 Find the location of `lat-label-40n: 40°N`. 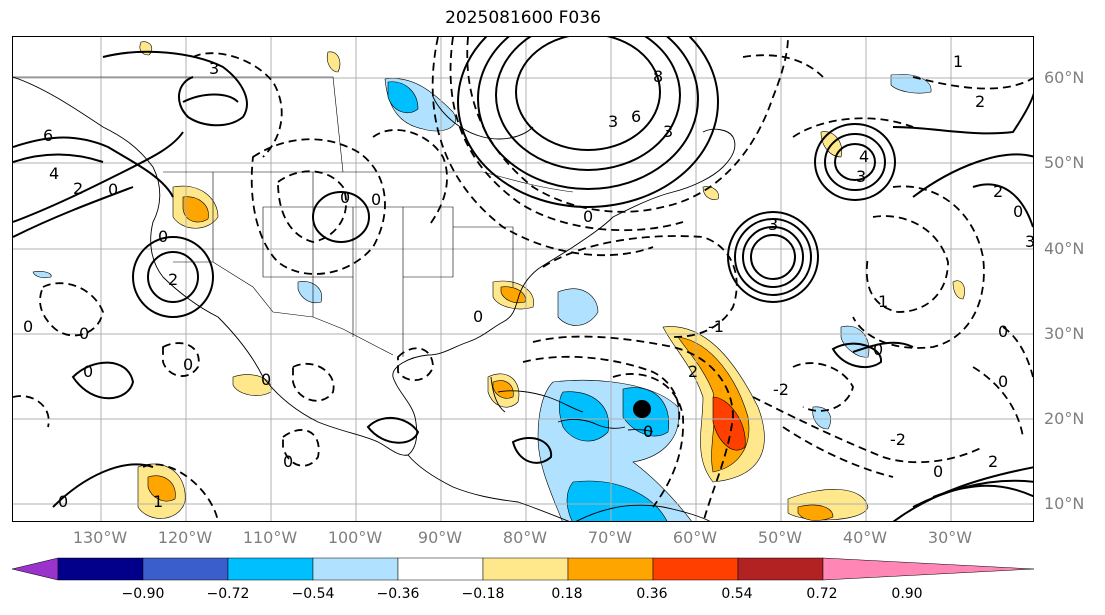

lat-label-40n: 40°N is located at coordinates (1064, 248).